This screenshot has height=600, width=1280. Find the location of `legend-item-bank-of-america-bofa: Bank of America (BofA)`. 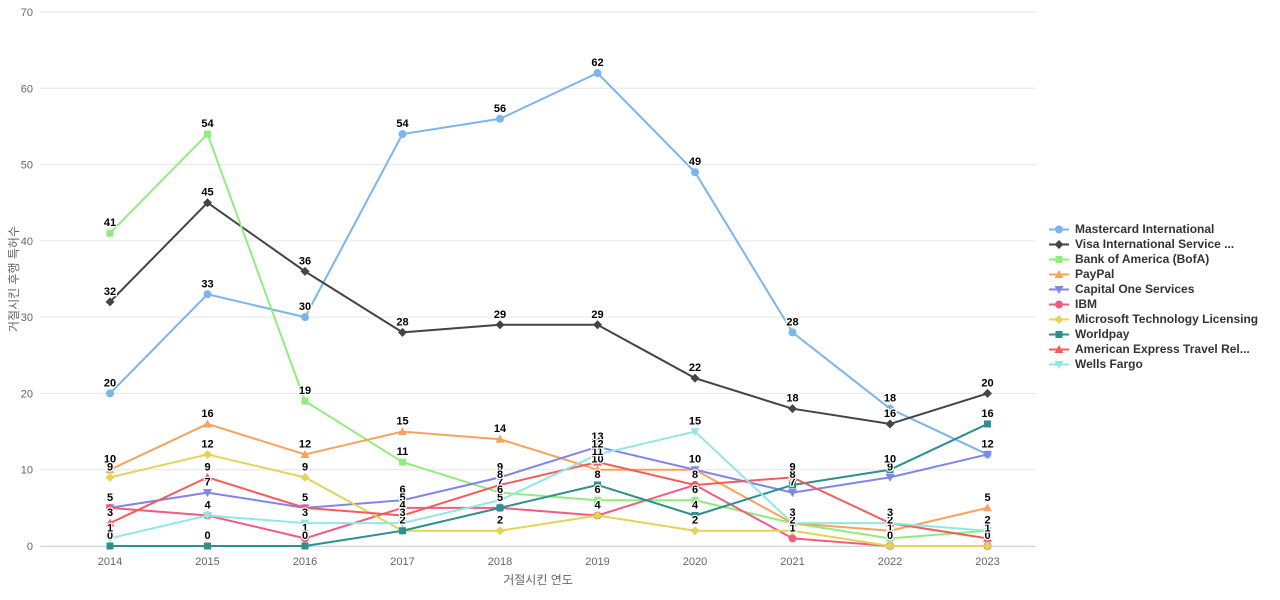

legend-item-bank-of-america-bofa: Bank of America (BofA) is located at coordinates (1153, 259).